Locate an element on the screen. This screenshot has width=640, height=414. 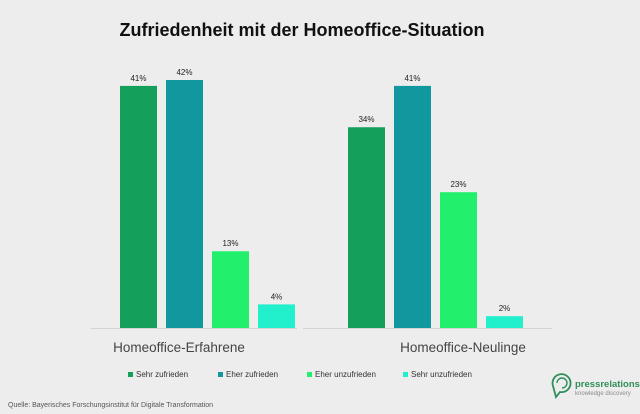
bar-value-label: 34% is located at coordinates (366, 119).